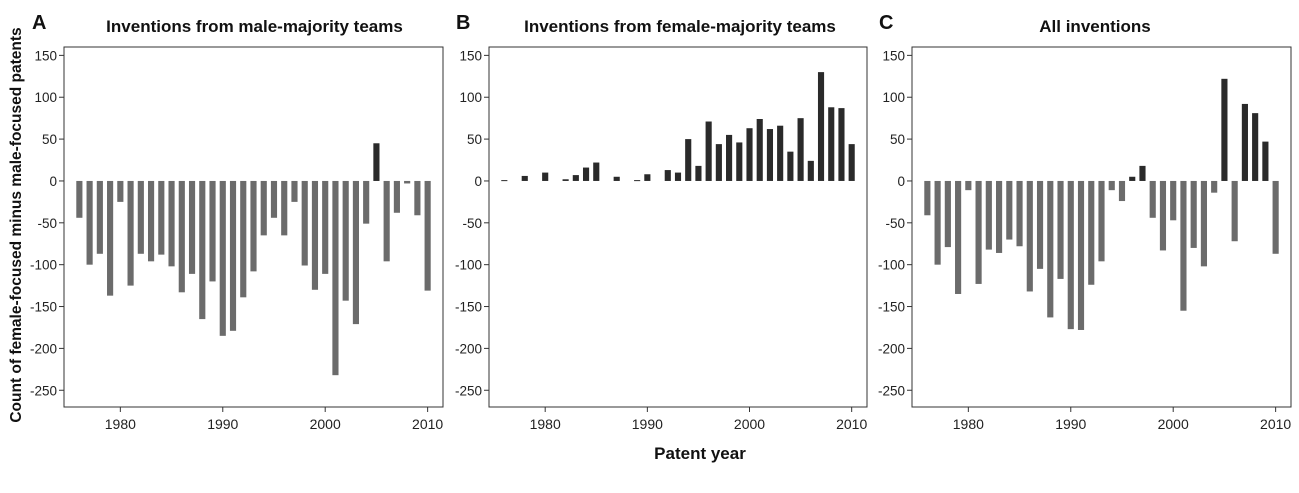  Describe the element at coordinates (253, 226) in the screenshot. I see `bar-a-1993` at that location.